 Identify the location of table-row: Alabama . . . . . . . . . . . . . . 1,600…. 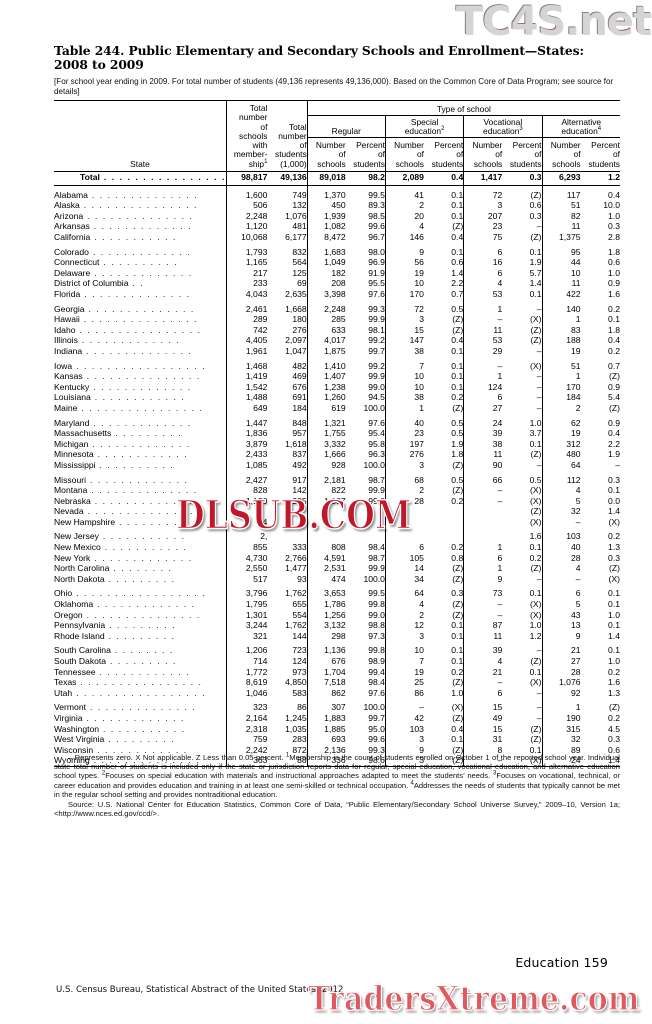
(337, 195).